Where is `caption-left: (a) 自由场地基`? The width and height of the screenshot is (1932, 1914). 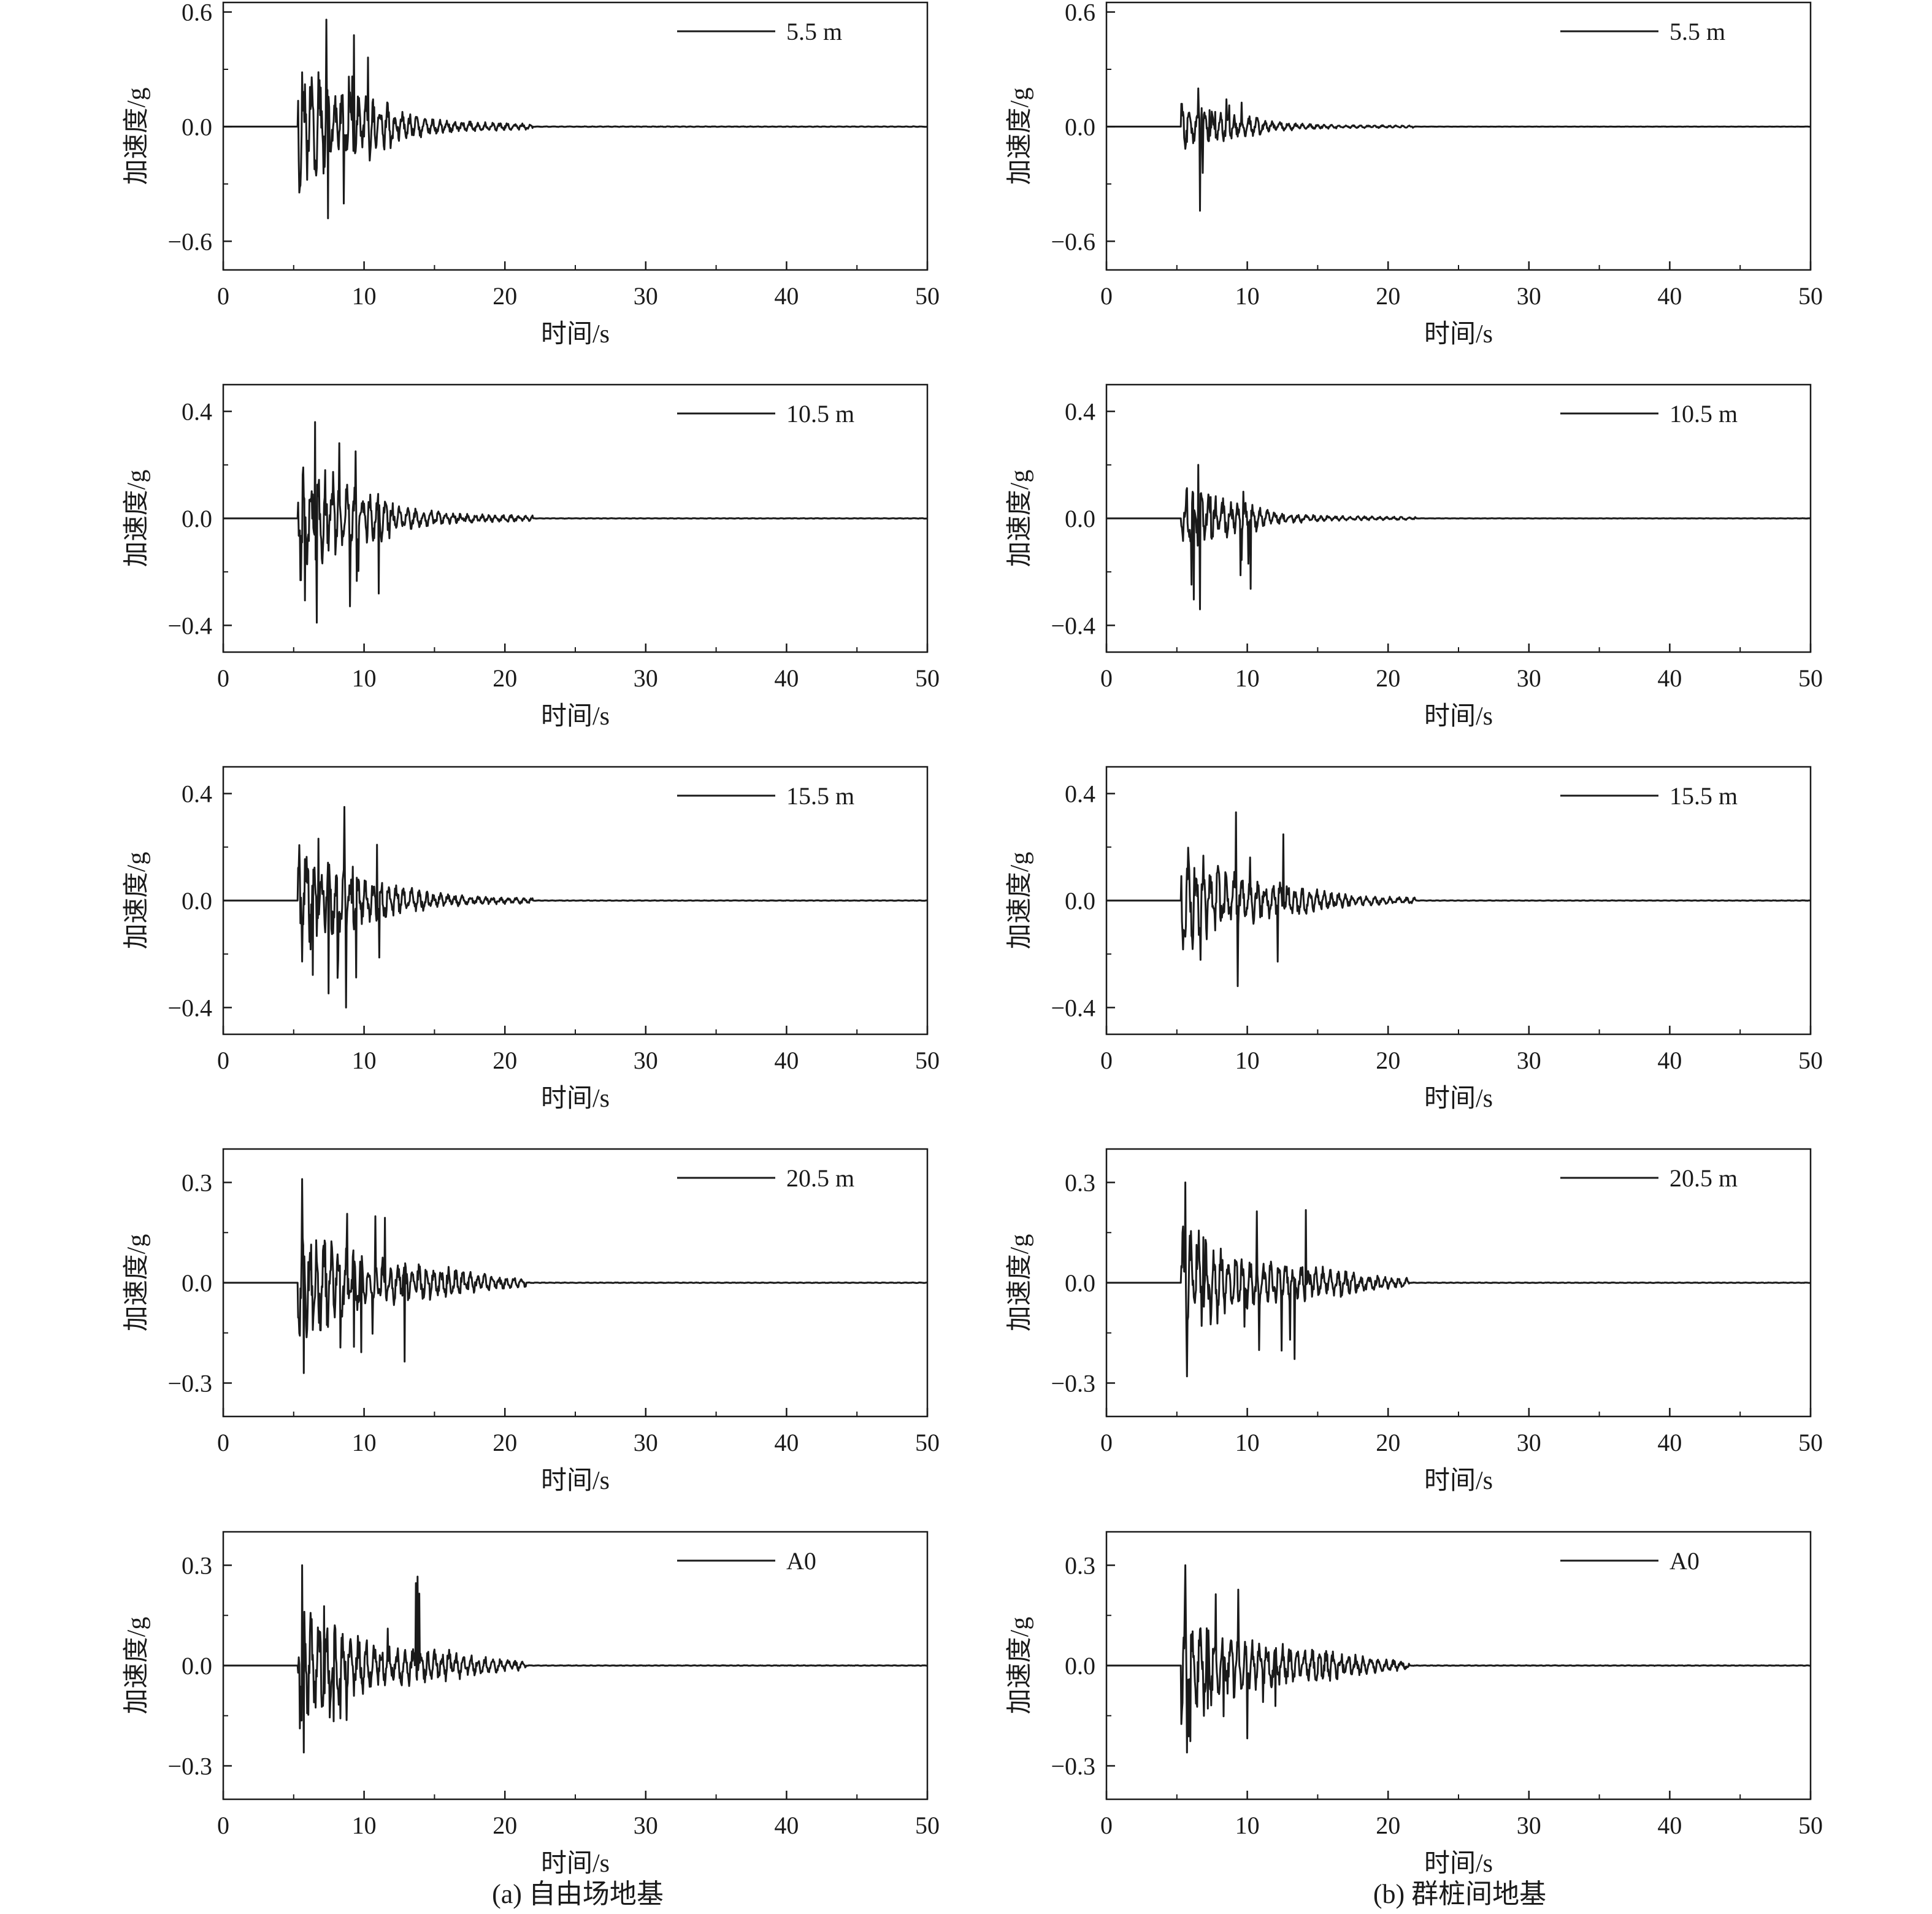 caption-left: (a) 自由场地基 is located at coordinates (578, 1894).